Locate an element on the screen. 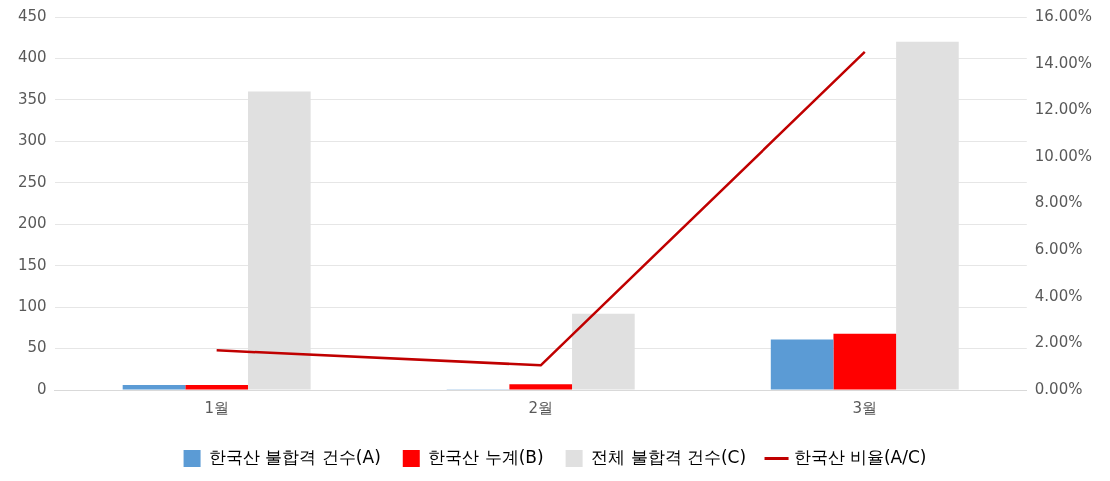 The height and width of the screenshot is (481, 1110). y2-tick-label: 14.00% is located at coordinates (1063, 62).